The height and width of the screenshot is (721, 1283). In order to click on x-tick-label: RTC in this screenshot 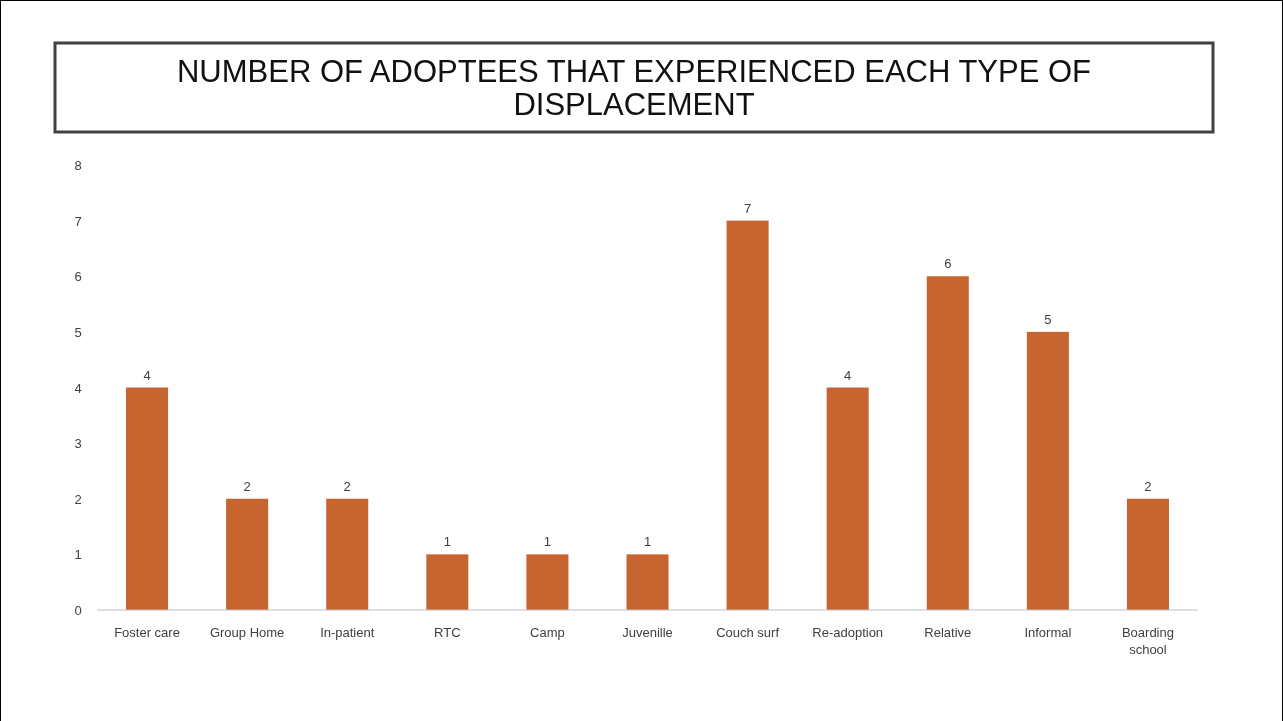, I will do `click(447, 632)`.